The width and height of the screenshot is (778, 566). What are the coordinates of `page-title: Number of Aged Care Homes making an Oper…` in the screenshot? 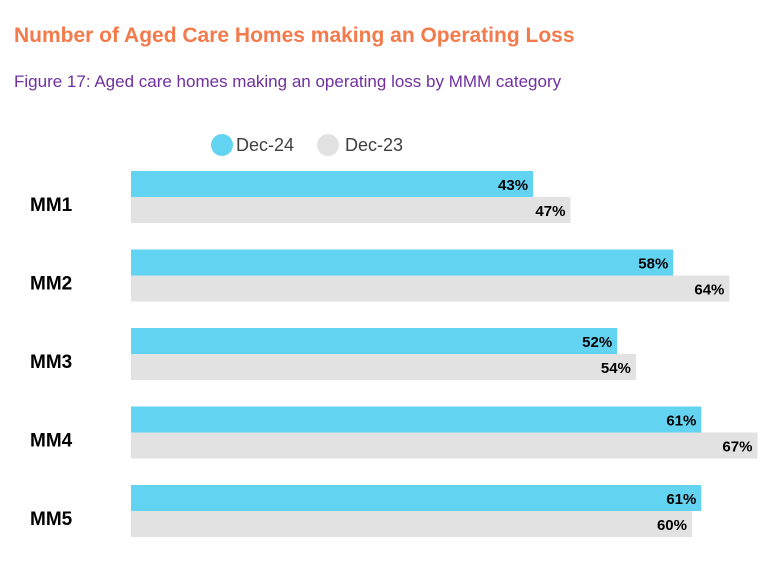 It's located at (294, 35).